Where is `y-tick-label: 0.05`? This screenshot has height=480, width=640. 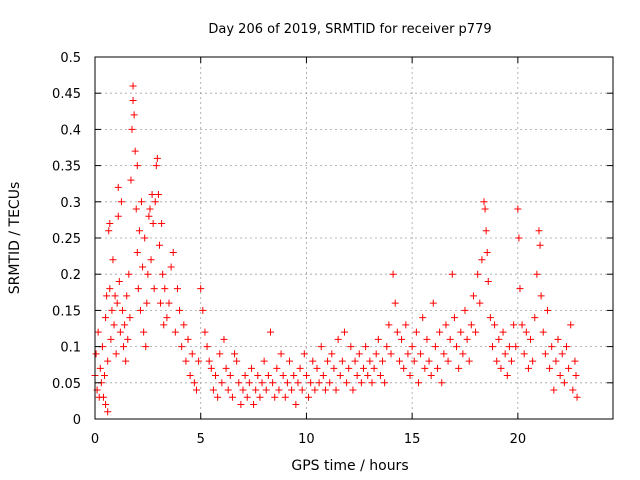
y-tick-label: 0.05 is located at coordinates (66, 384).